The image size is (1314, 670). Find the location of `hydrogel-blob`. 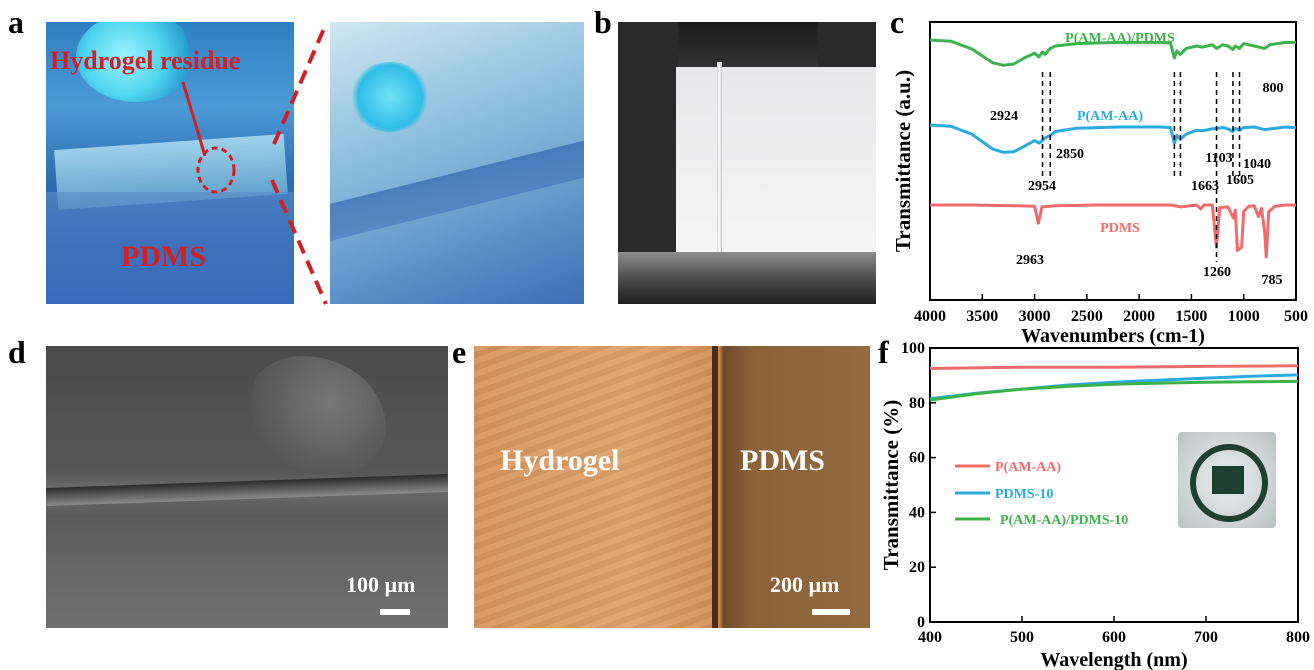

hydrogel-blob is located at coordinates (136, 62).